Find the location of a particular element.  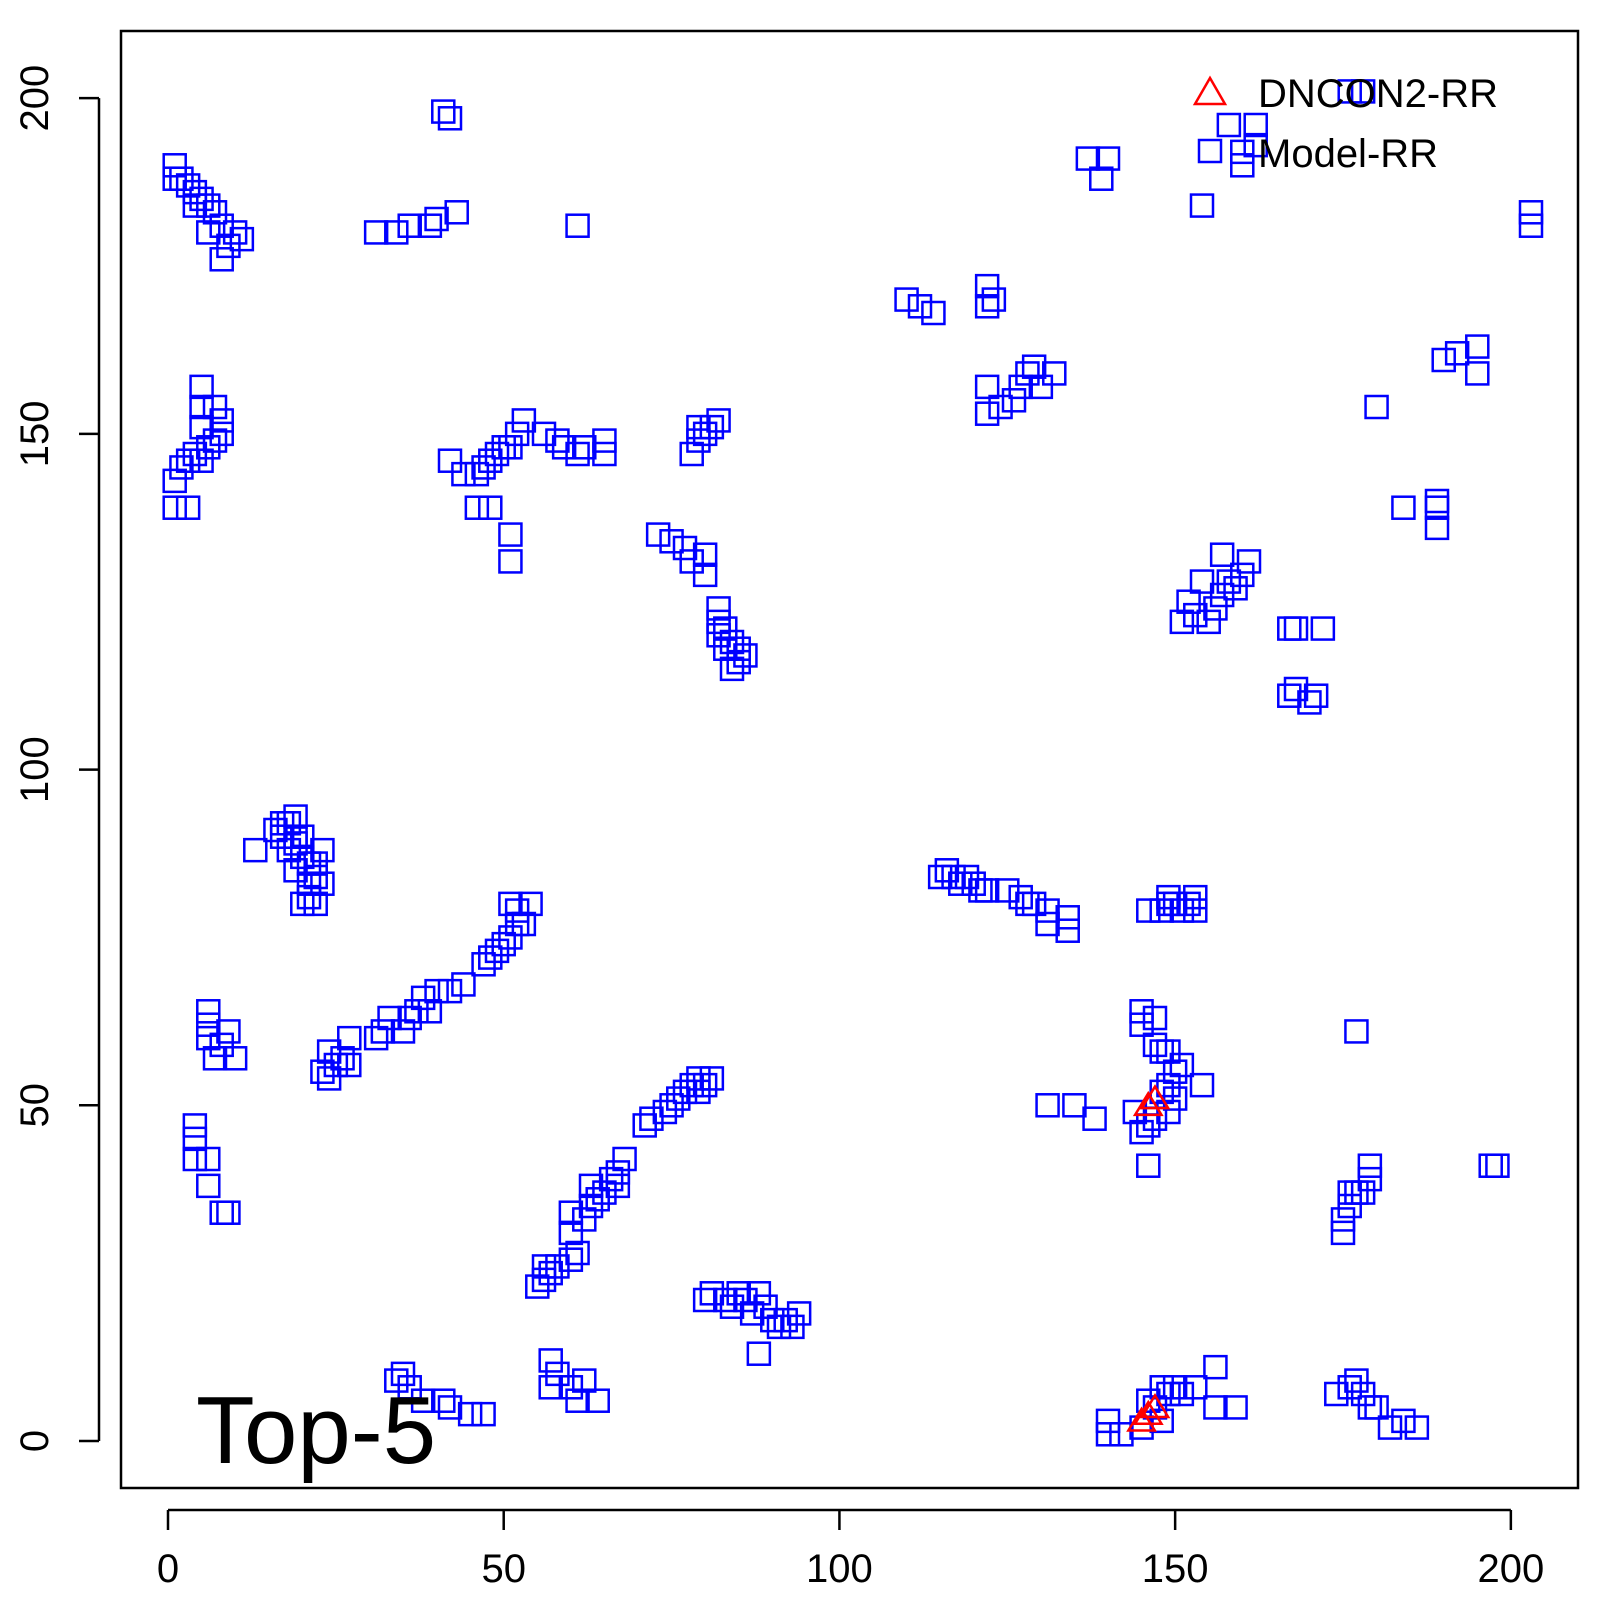

x-tick-label: 200 is located at coordinates (1510, 1569).